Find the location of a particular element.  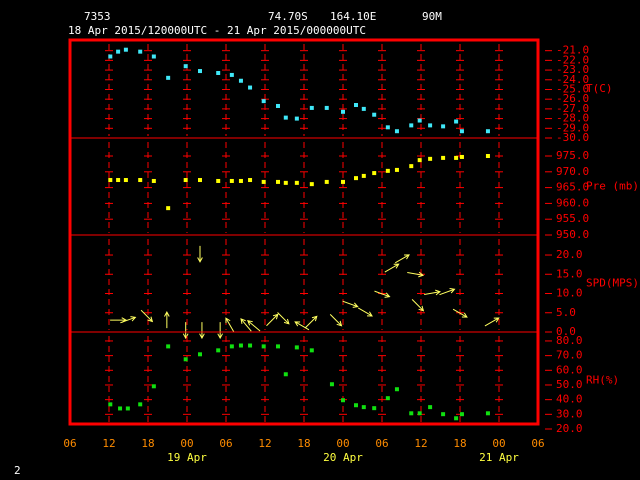

page-number: 2 is located at coordinates (17, 470).